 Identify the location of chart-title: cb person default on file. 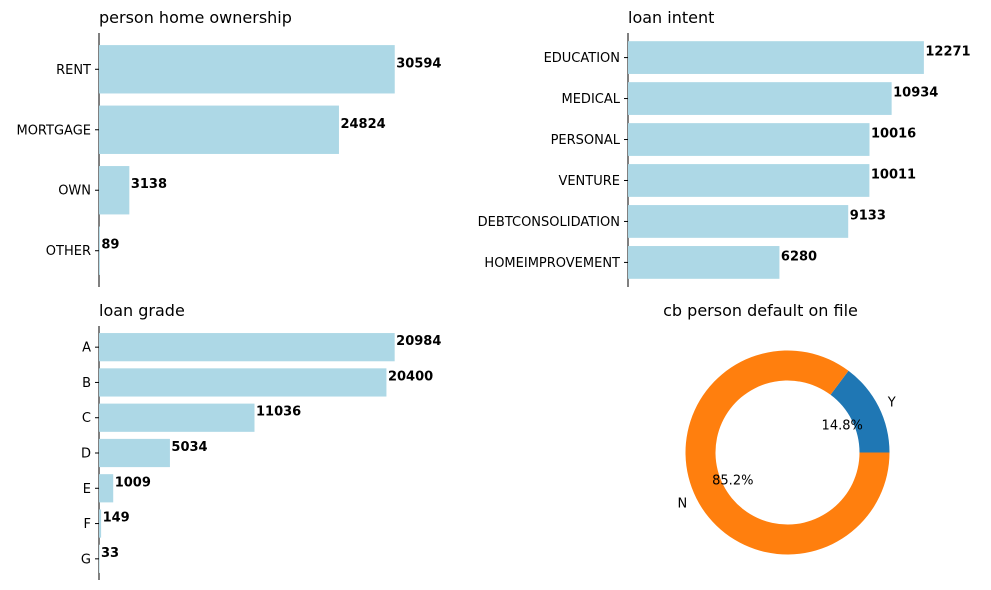
(760, 310).